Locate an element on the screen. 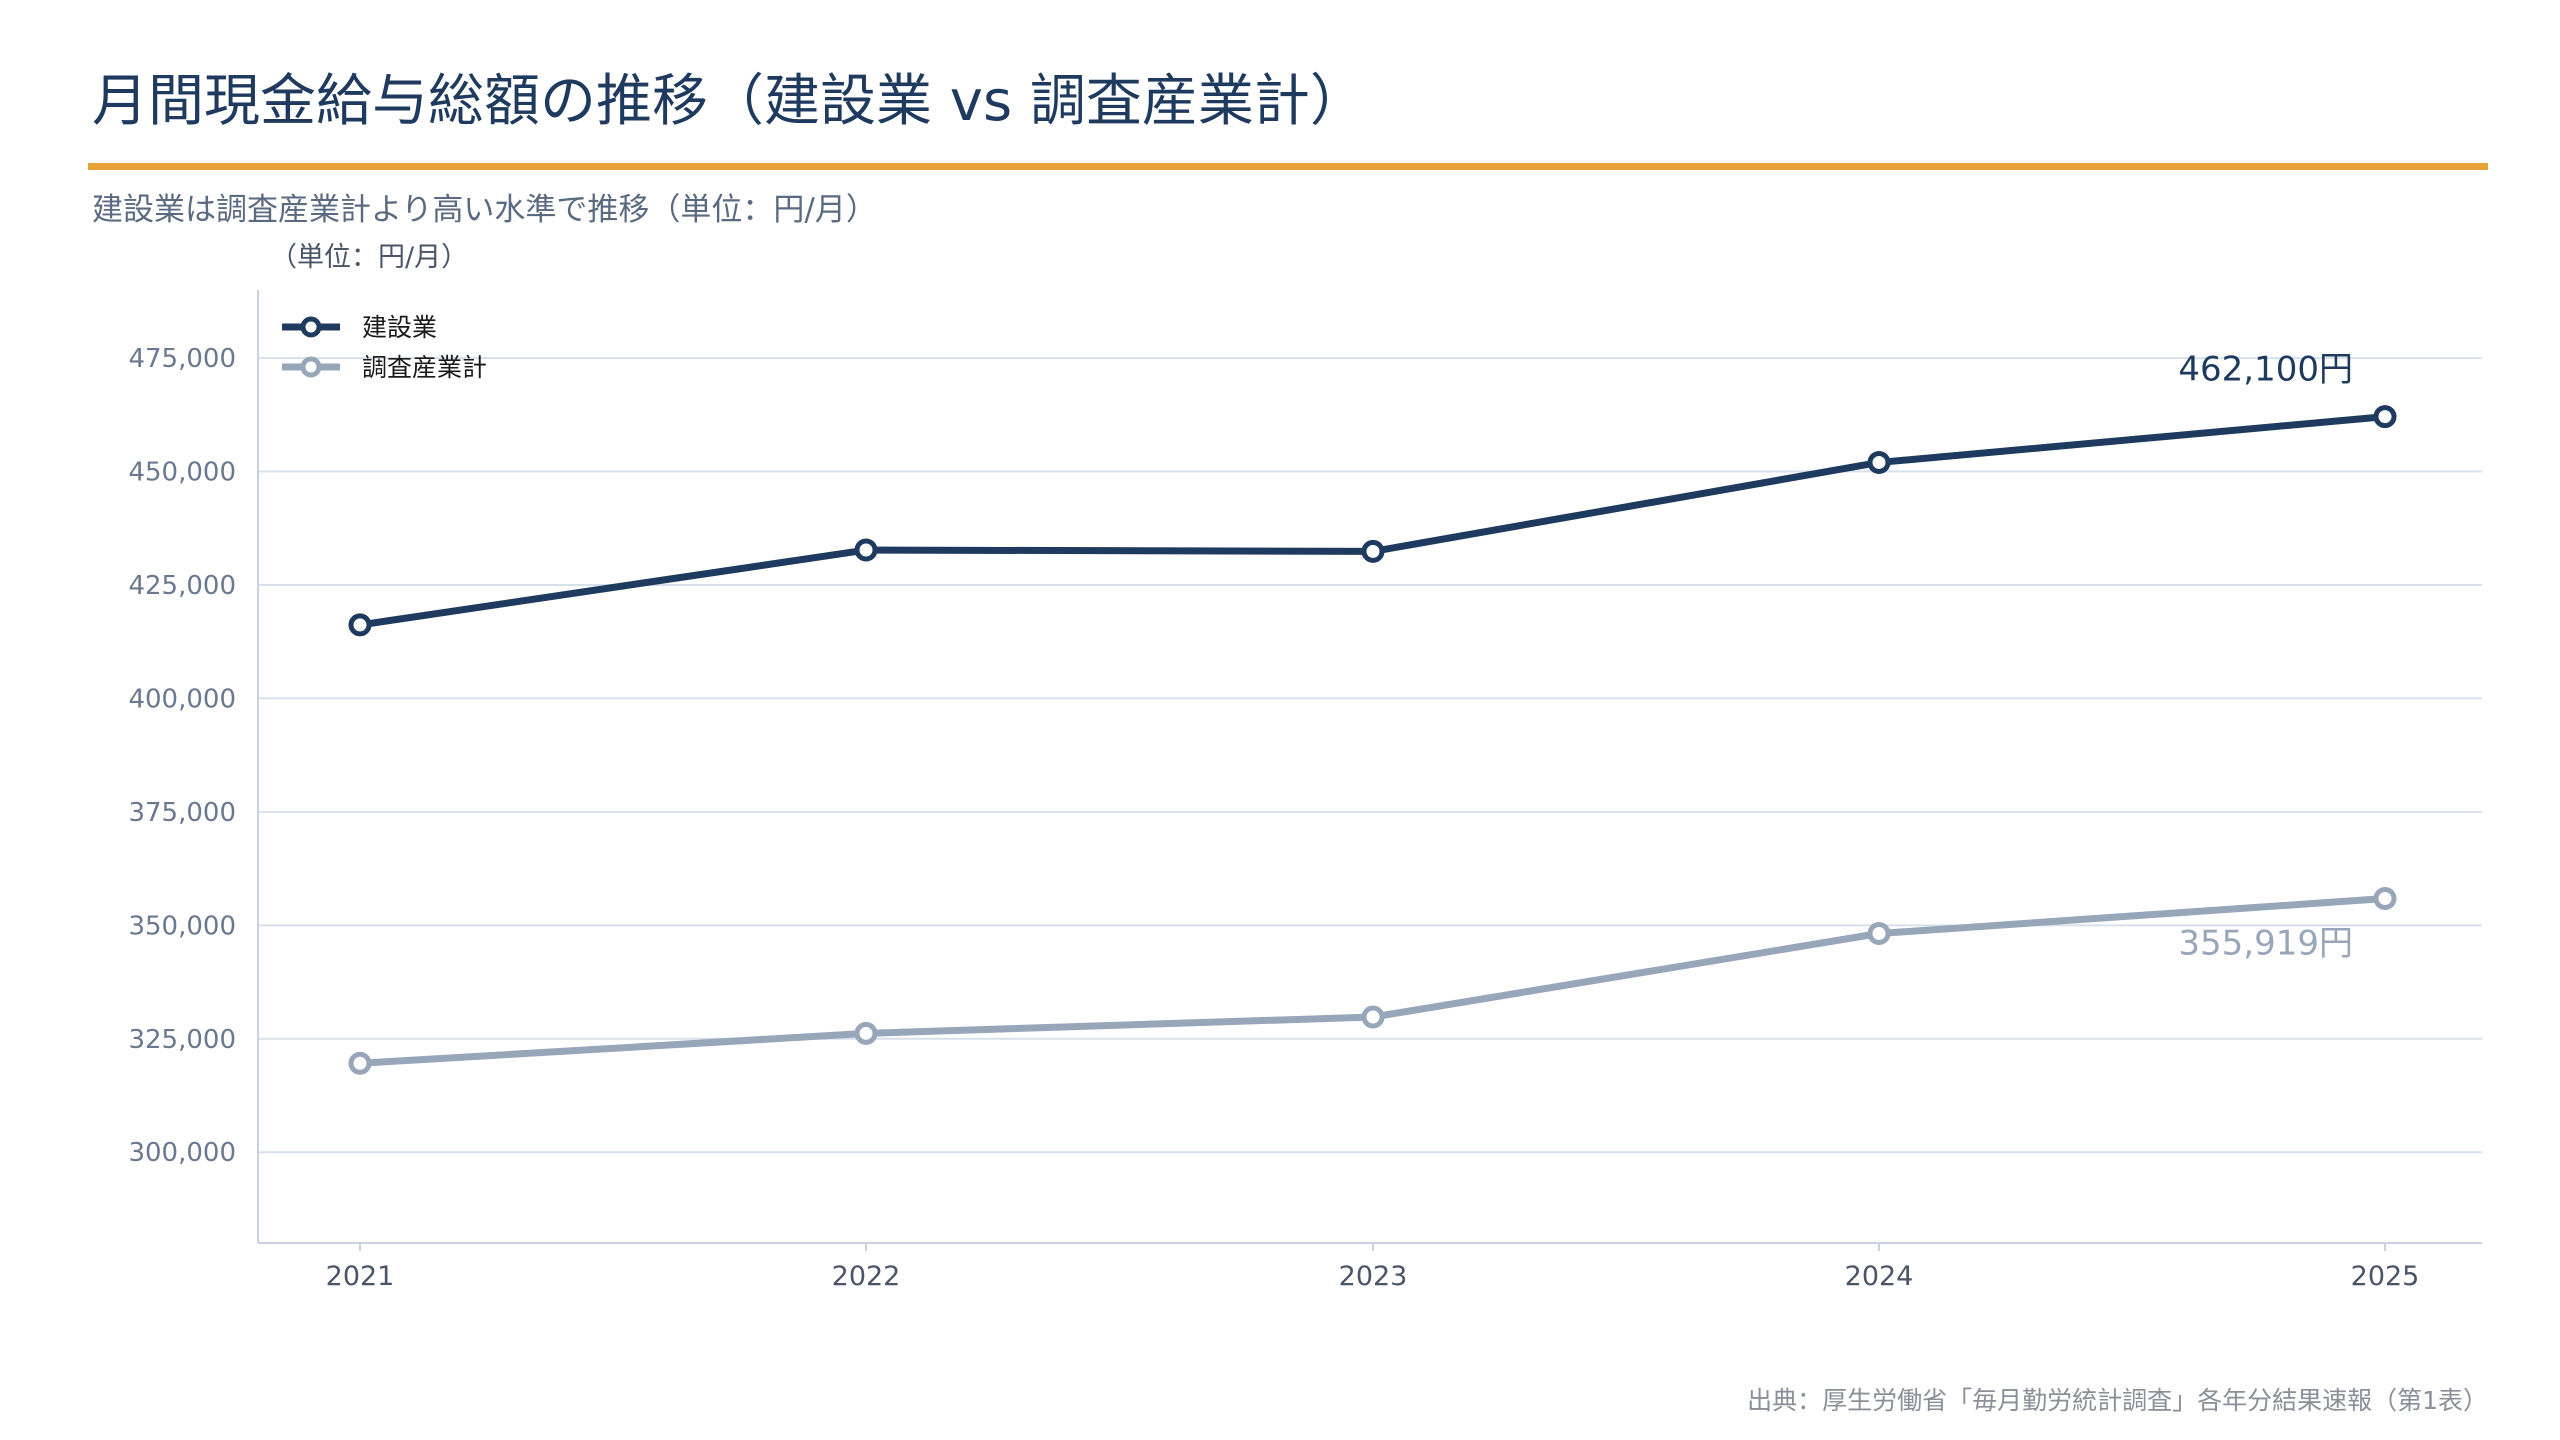 The height and width of the screenshot is (1440, 2560). y-tick-label: 300,000 is located at coordinates (182, 1153).